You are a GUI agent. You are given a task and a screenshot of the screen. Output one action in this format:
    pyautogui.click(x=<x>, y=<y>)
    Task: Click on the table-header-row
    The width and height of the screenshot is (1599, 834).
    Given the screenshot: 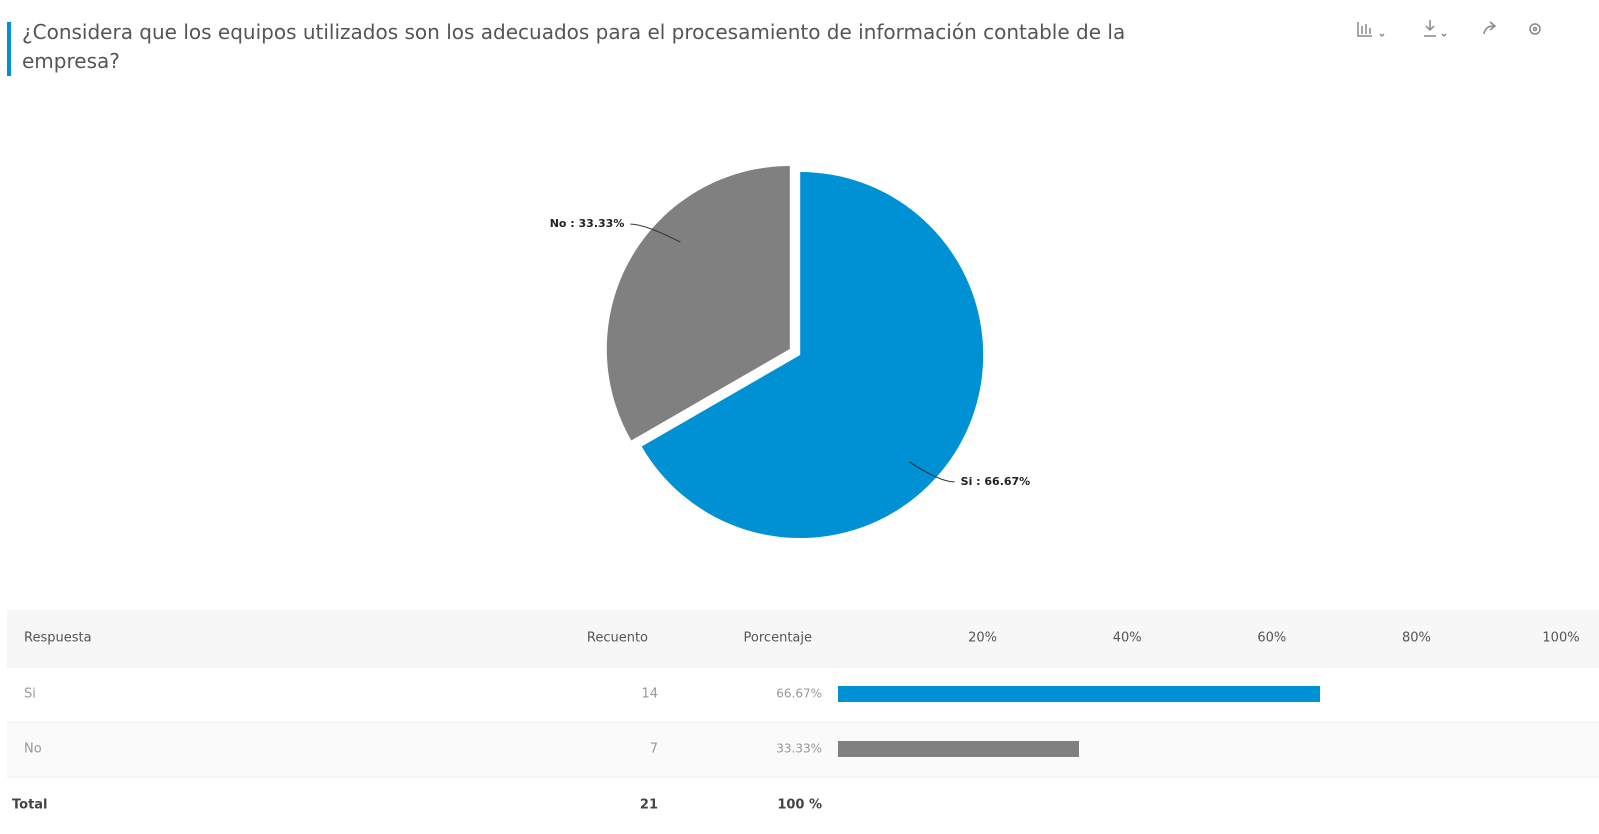 What is the action you would take?
    pyautogui.click(x=803, y=638)
    